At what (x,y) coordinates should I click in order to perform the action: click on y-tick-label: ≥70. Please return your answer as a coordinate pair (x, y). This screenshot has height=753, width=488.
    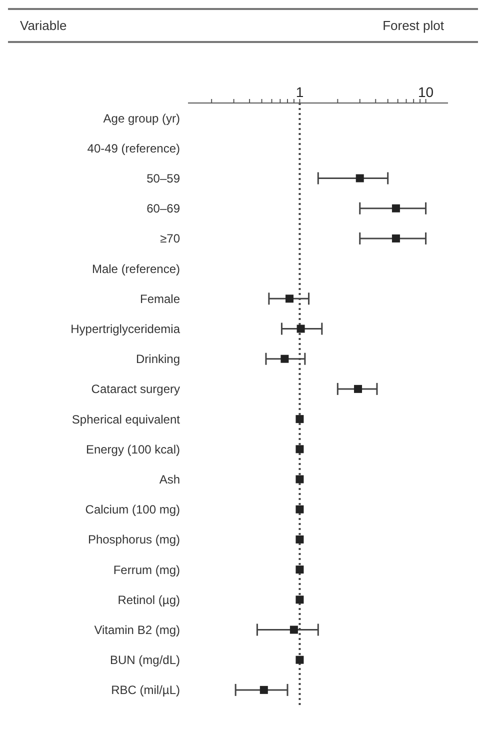
    Looking at the image, I should click on (170, 239).